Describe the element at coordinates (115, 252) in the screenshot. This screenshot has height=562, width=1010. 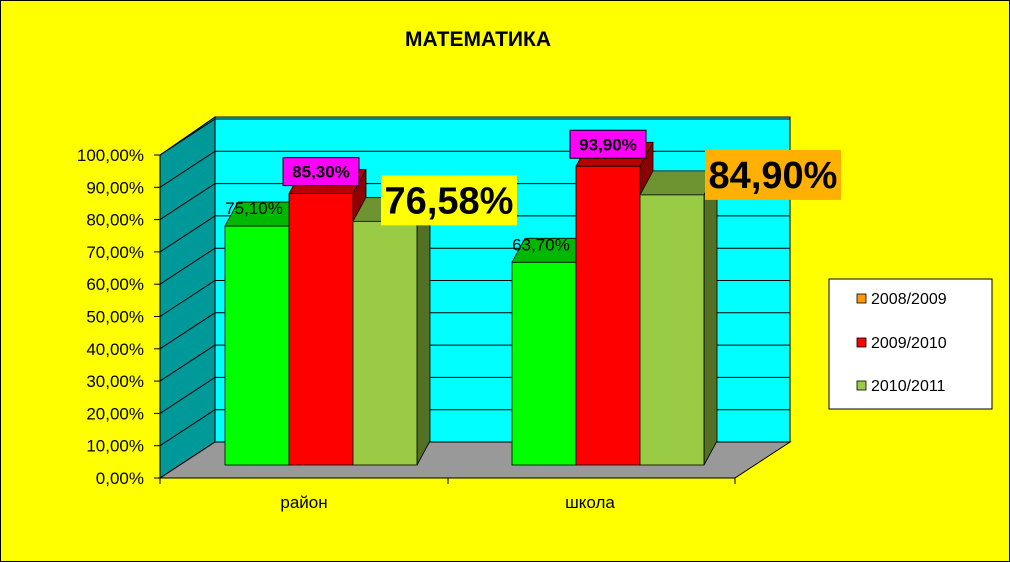
I see `y-tick-label: 70,00%` at that location.